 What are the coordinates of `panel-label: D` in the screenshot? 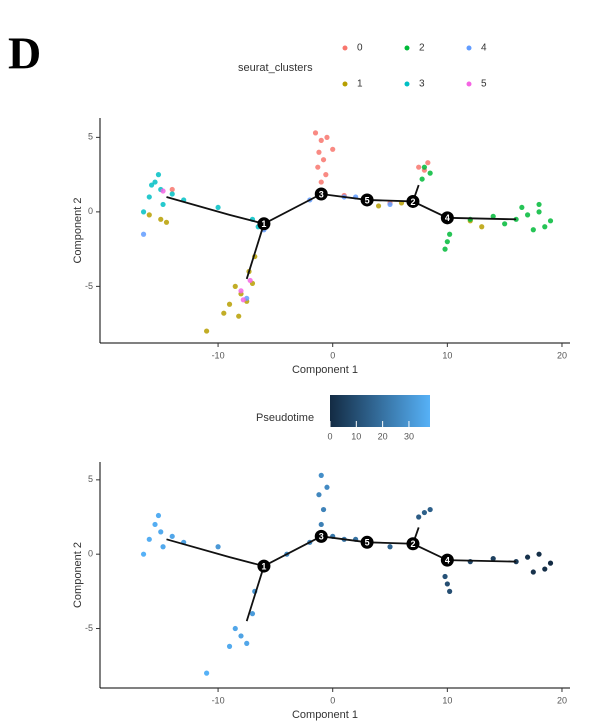 It's located at (24, 53).